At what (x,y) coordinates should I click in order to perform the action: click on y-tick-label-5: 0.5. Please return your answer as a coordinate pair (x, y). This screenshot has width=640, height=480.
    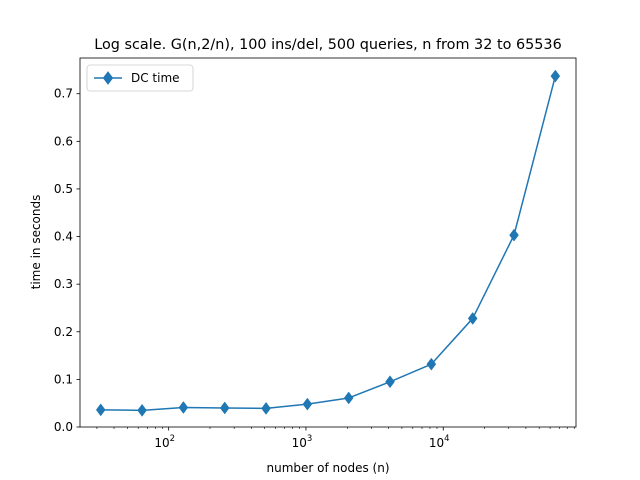
    Looking at the image, I should click on (63, 189).